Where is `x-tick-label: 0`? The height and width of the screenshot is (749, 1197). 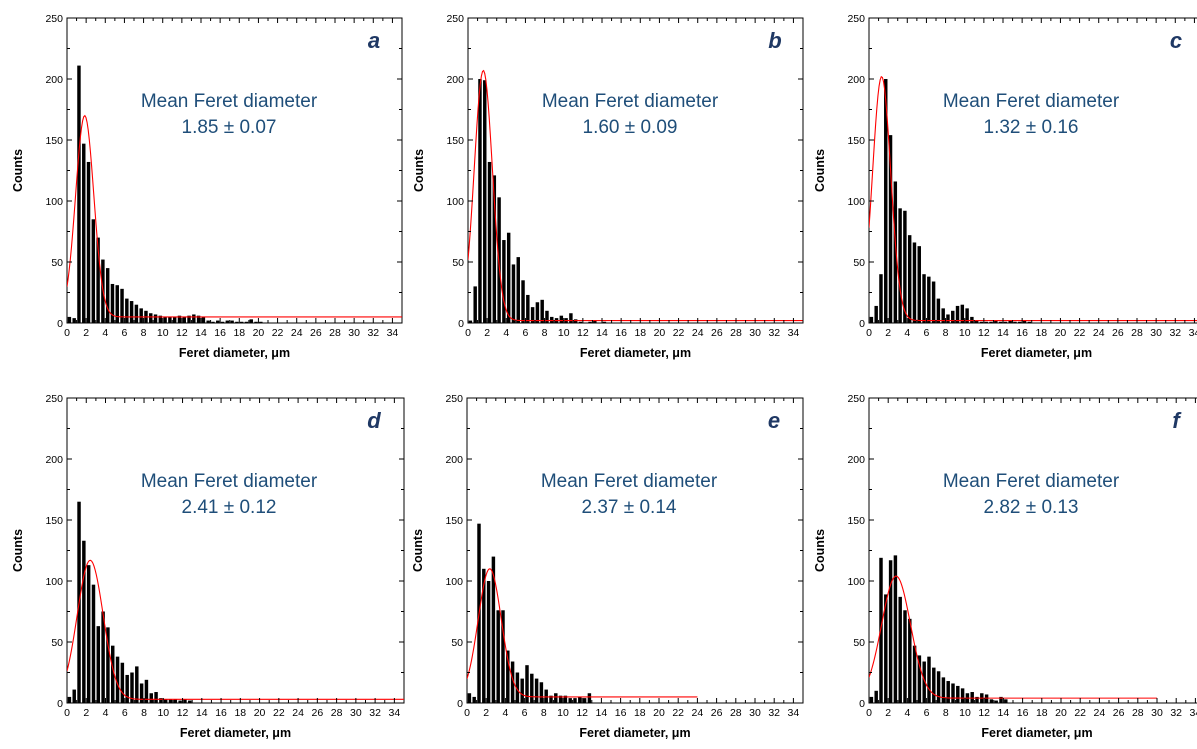 x-tick-label: 0 is located at coordinates (67, 333).